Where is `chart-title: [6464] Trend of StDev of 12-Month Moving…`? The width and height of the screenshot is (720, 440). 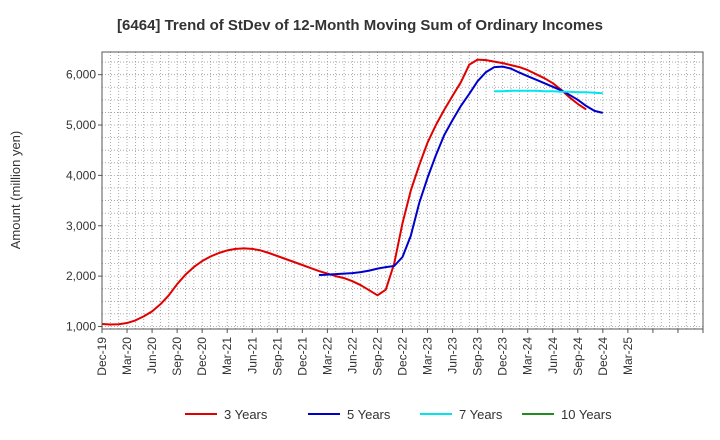 chart-title: [6464] Trend of StDev of 12-Month Moving… is located at coordinates (360, 25).